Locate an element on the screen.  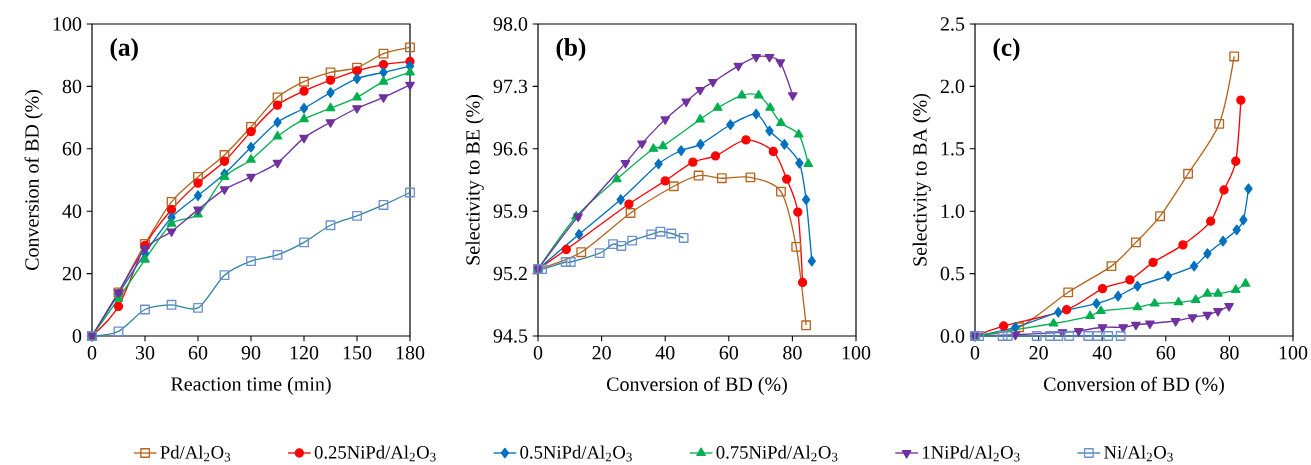
y-tick-label: 94.5 is located at coordinates (510, 336).